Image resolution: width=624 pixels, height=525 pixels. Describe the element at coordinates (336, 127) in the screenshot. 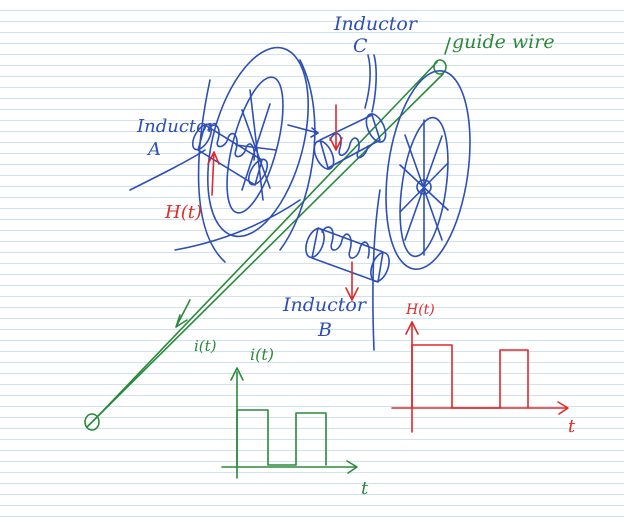

I see `field-arrow-c` at that location.